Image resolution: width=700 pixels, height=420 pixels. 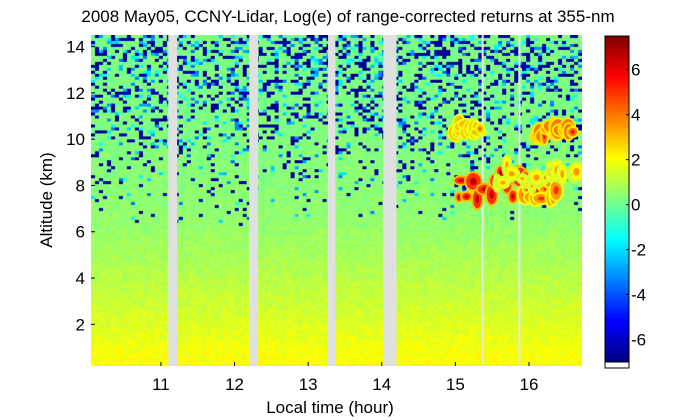 What do you see at coordinates (635, 160) in the screenshot?
I see `colorbar-tick-label: 2` at bounding box center [635, 160].